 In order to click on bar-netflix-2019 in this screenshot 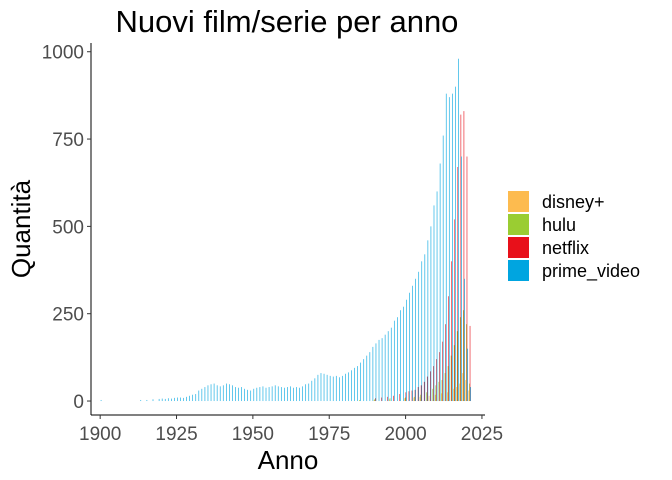, I will do `click(464, 256)`.